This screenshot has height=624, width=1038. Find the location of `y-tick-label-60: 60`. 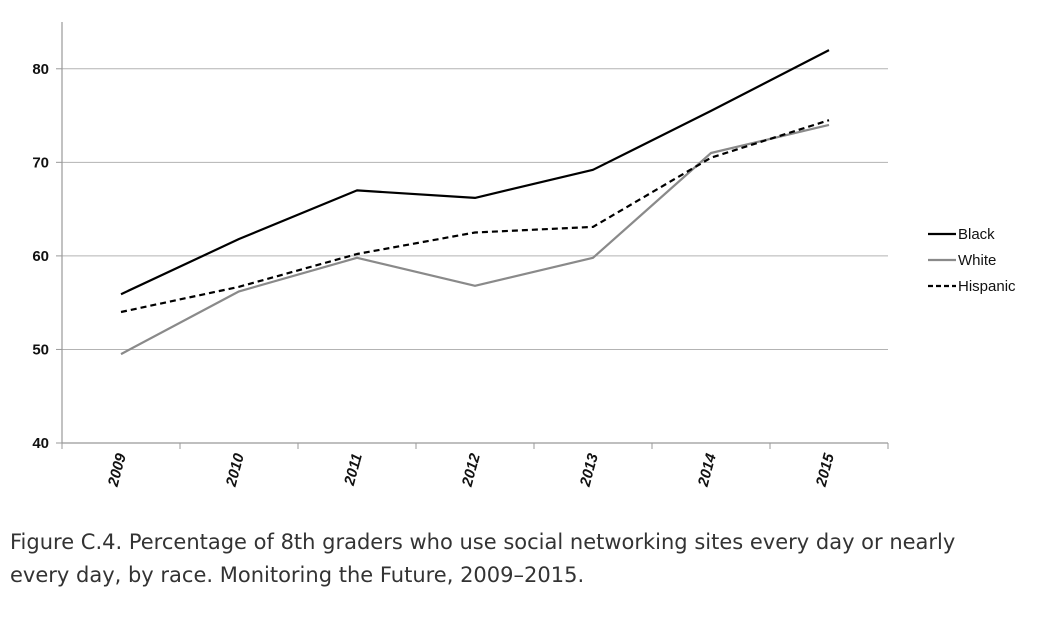

y-tick-label-60: 60 is located at coordinates (40, 256).